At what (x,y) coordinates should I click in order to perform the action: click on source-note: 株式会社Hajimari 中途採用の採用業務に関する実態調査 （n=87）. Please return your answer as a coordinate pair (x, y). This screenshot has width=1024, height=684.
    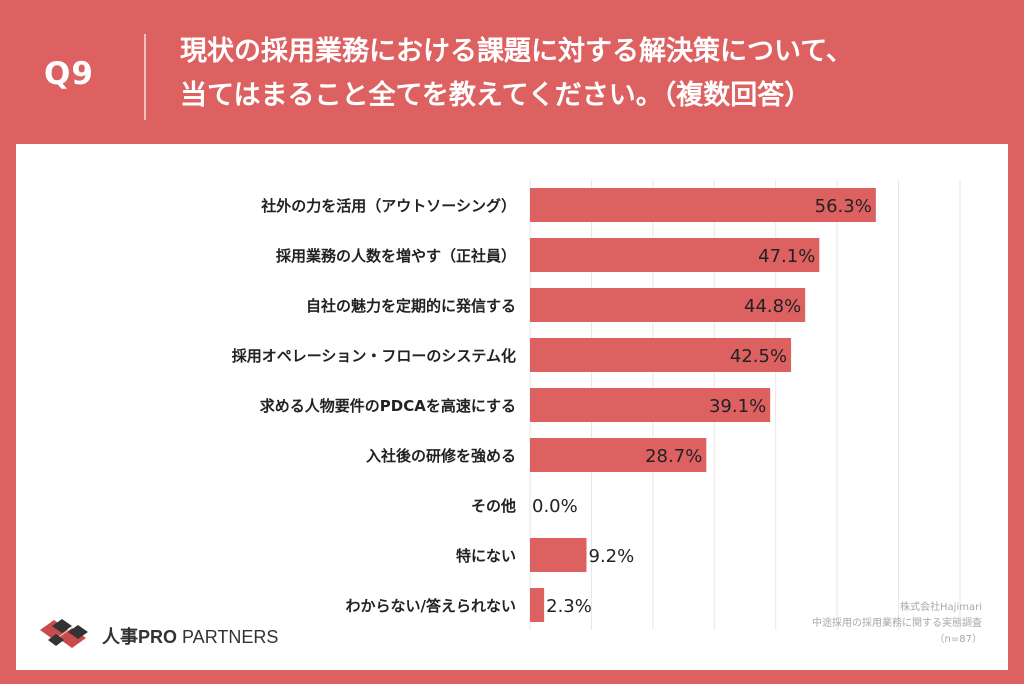
    Looking at the image, I should click on (897, 624).